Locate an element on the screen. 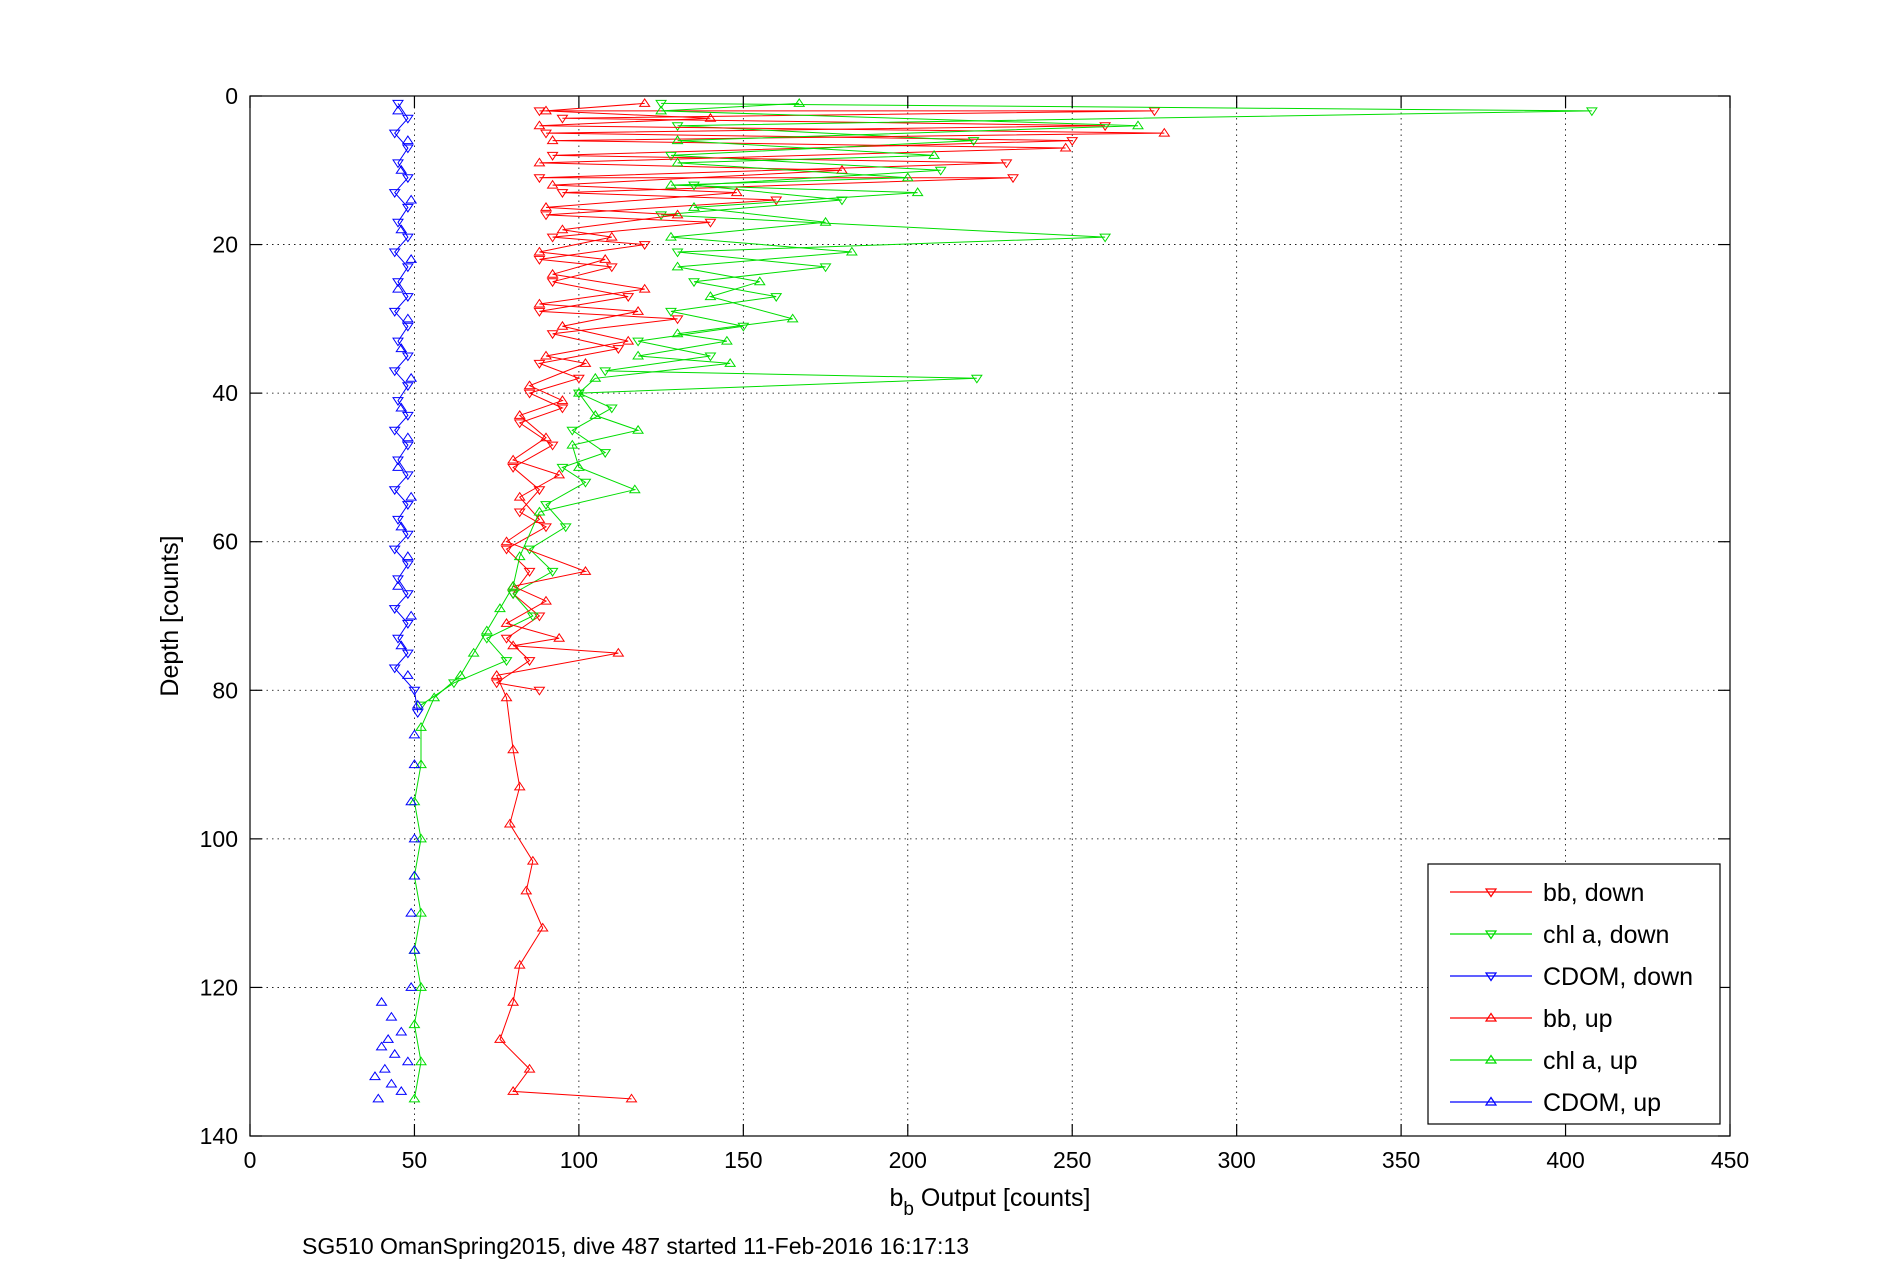 The image size is (1891, 1262). x-tick-label: 450 is located at coordinates (1730, 1160).